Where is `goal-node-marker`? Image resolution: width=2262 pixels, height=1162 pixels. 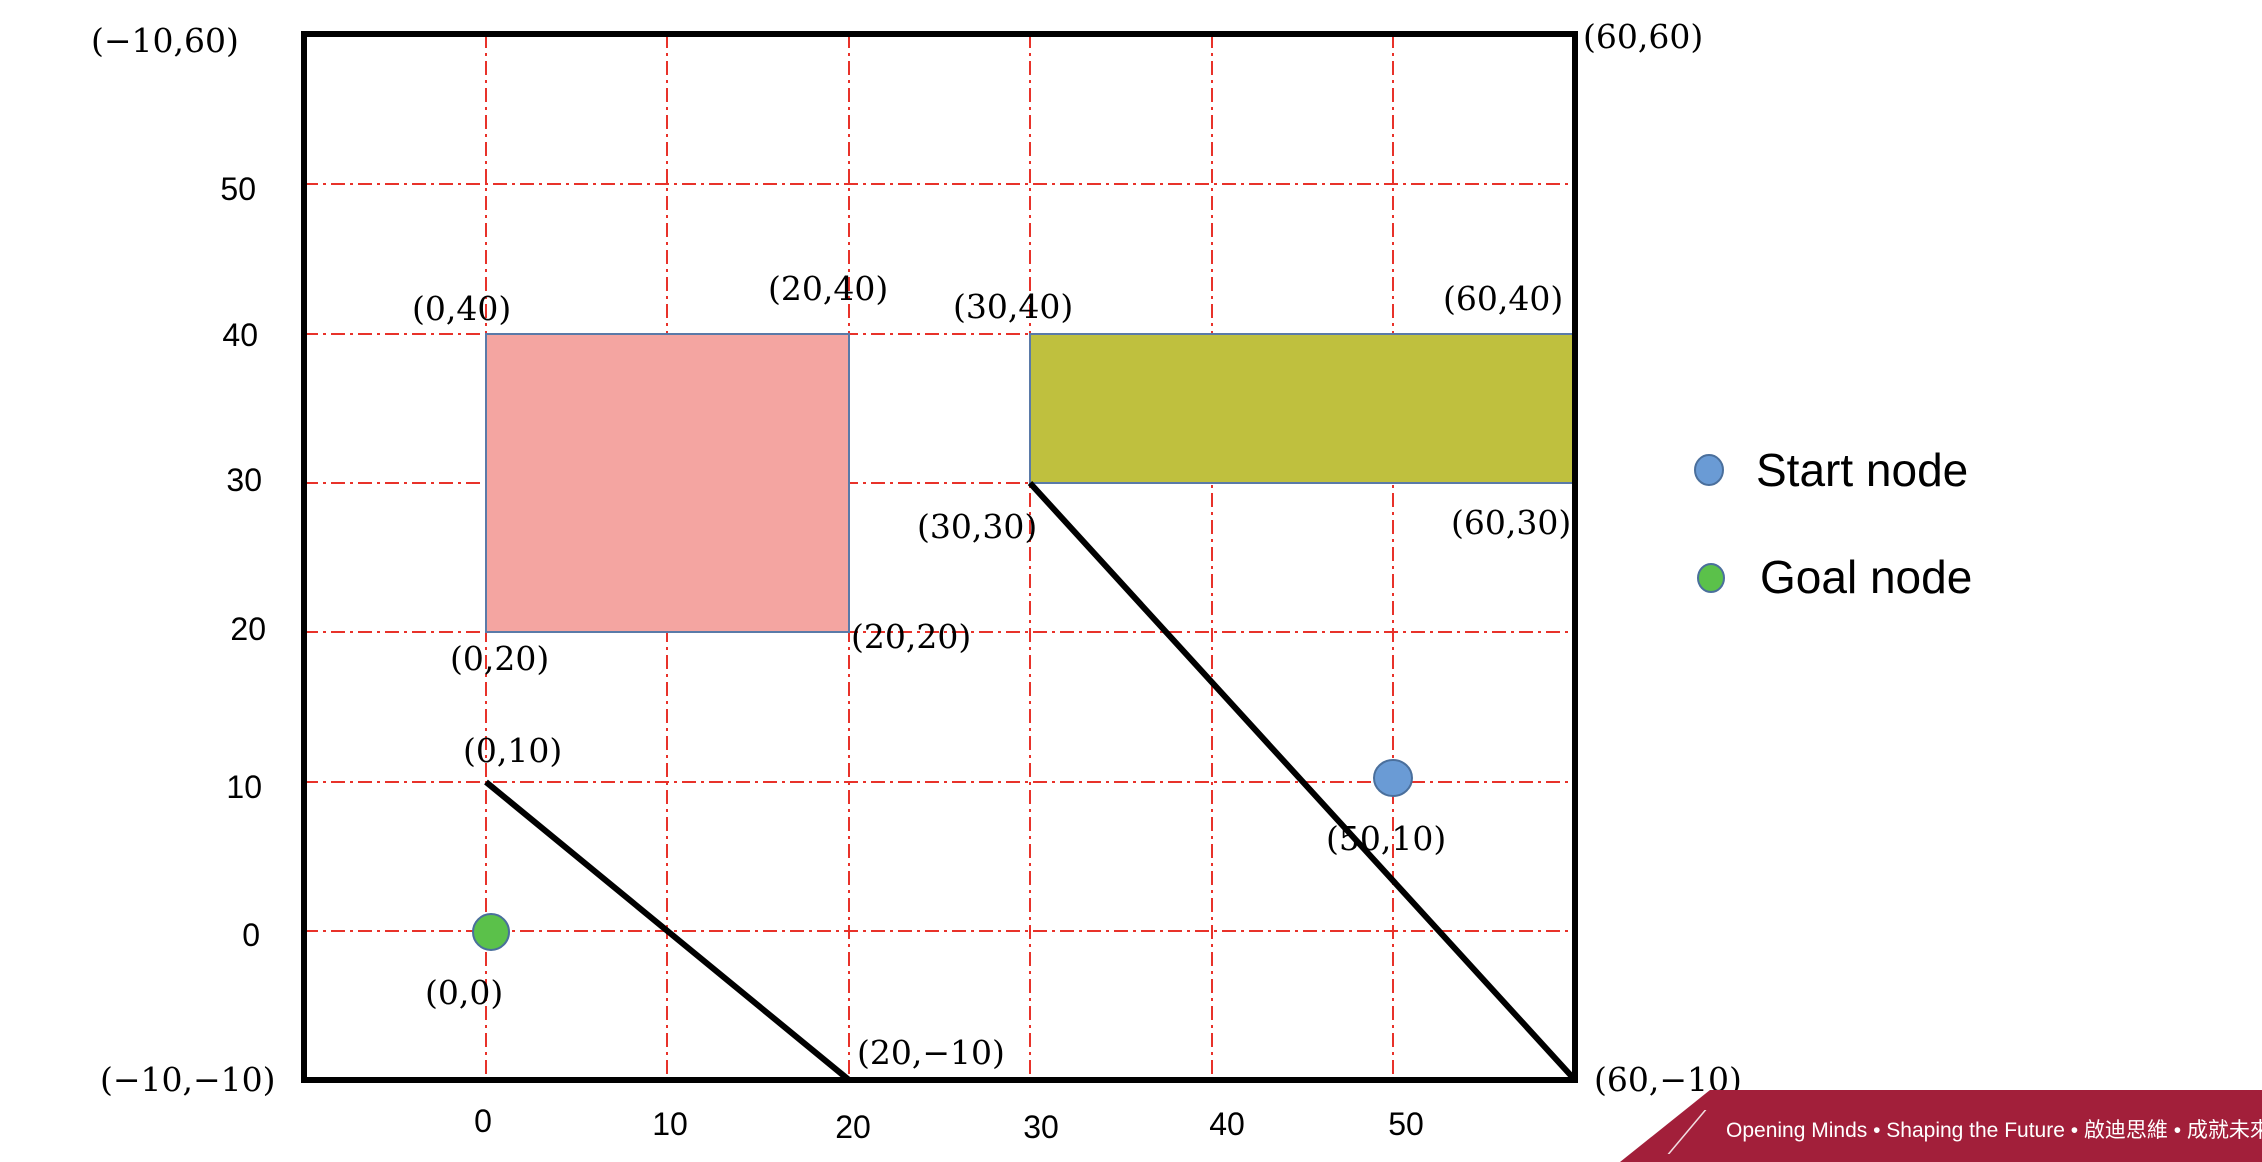
goal-node-marker is located at coordinates (491, 932).